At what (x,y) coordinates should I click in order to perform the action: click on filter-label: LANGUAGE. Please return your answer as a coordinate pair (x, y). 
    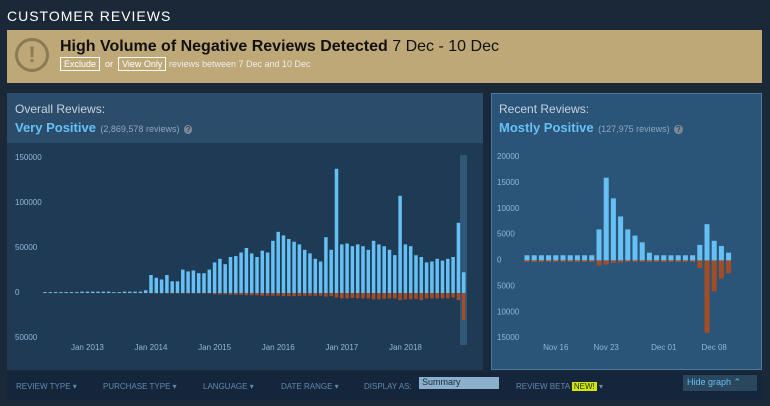
    Looking at the image, I should click on (225, 386).